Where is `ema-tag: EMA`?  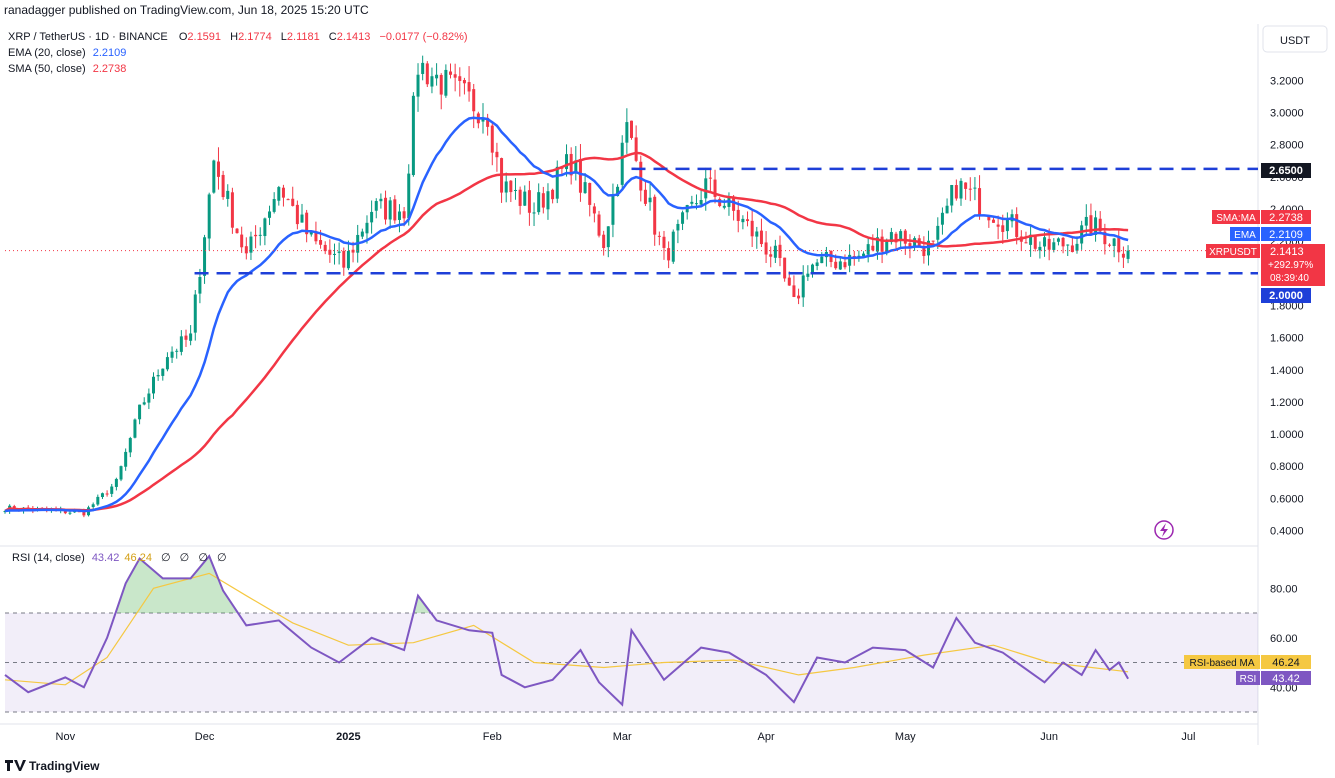
ema-tag: EMA is located at coordinates (1245, 235).